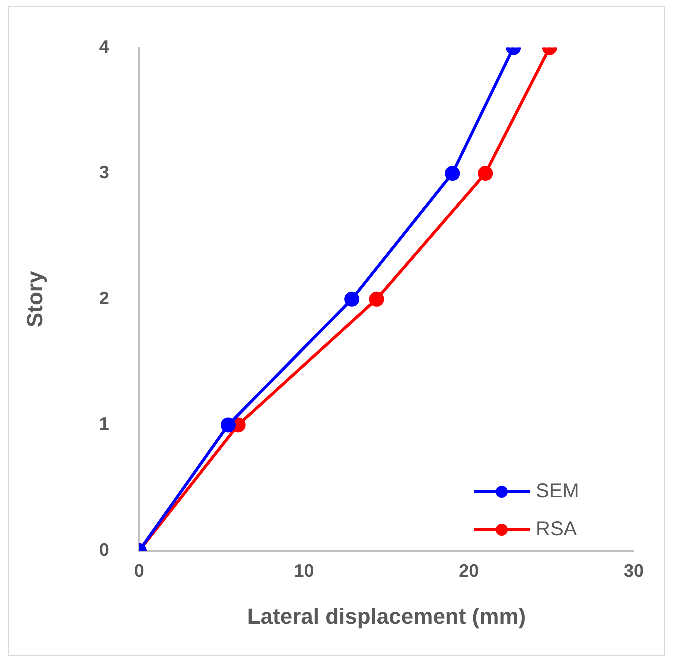 This screenshot has height=662, width=673. What do you see at coordinates (104, 172) in the screenshot?
I see `y-tick-label: 3` at bounding box center [104, 172].